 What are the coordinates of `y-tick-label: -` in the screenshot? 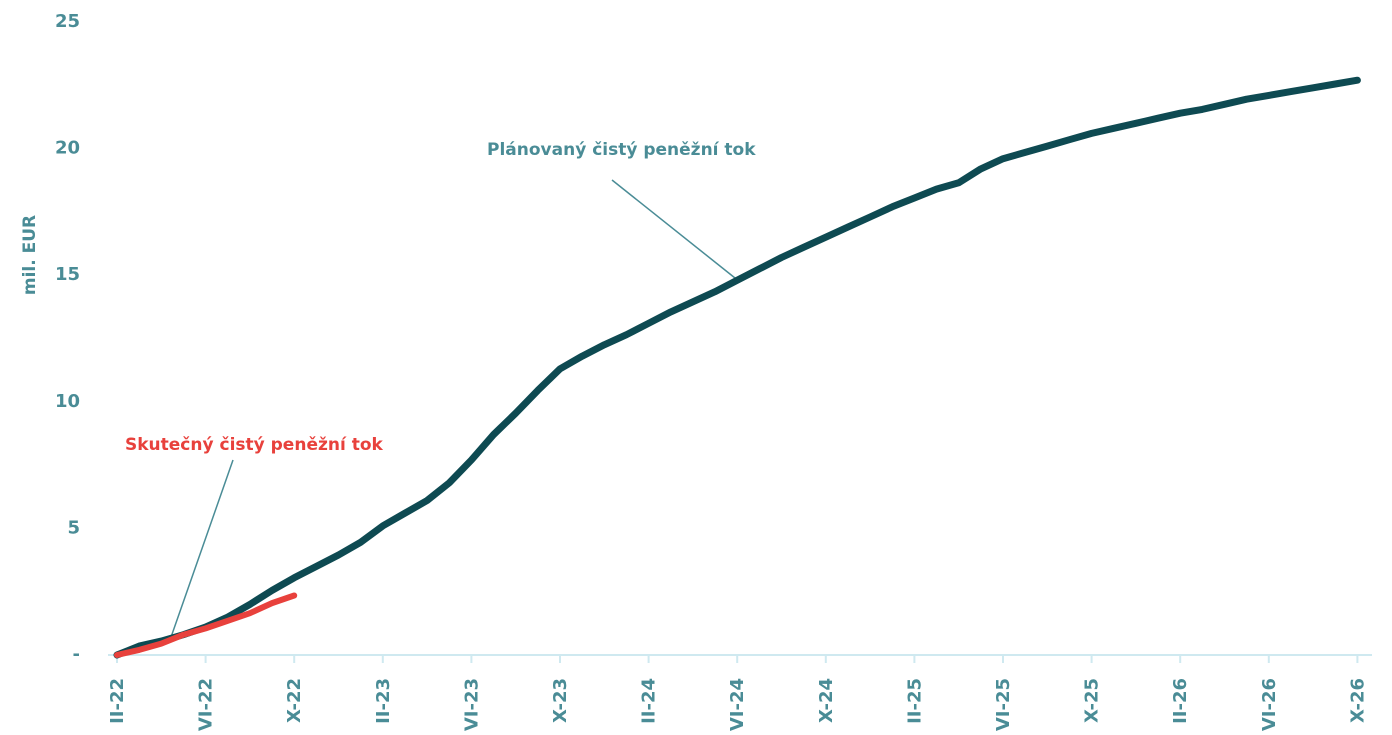 It's located at (76, 654).